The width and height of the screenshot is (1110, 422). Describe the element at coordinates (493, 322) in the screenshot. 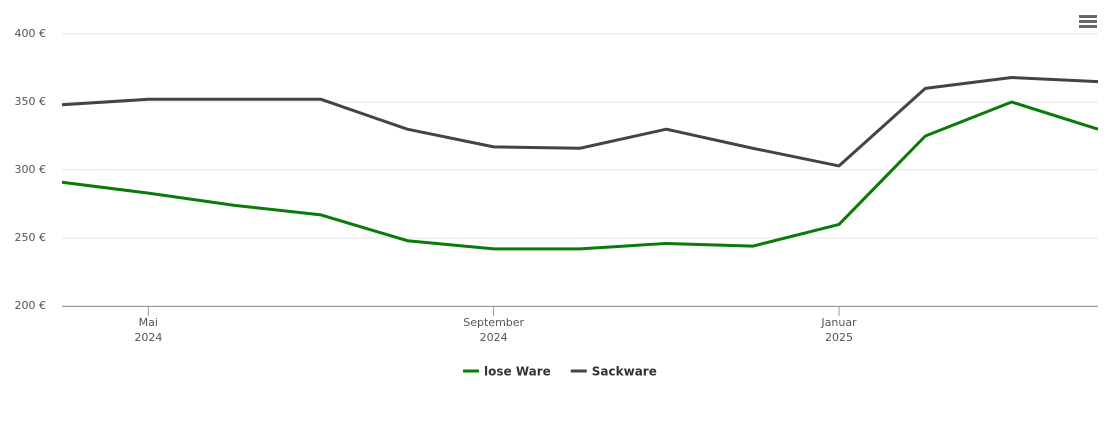

I see `x-tick-label: September` at that location.